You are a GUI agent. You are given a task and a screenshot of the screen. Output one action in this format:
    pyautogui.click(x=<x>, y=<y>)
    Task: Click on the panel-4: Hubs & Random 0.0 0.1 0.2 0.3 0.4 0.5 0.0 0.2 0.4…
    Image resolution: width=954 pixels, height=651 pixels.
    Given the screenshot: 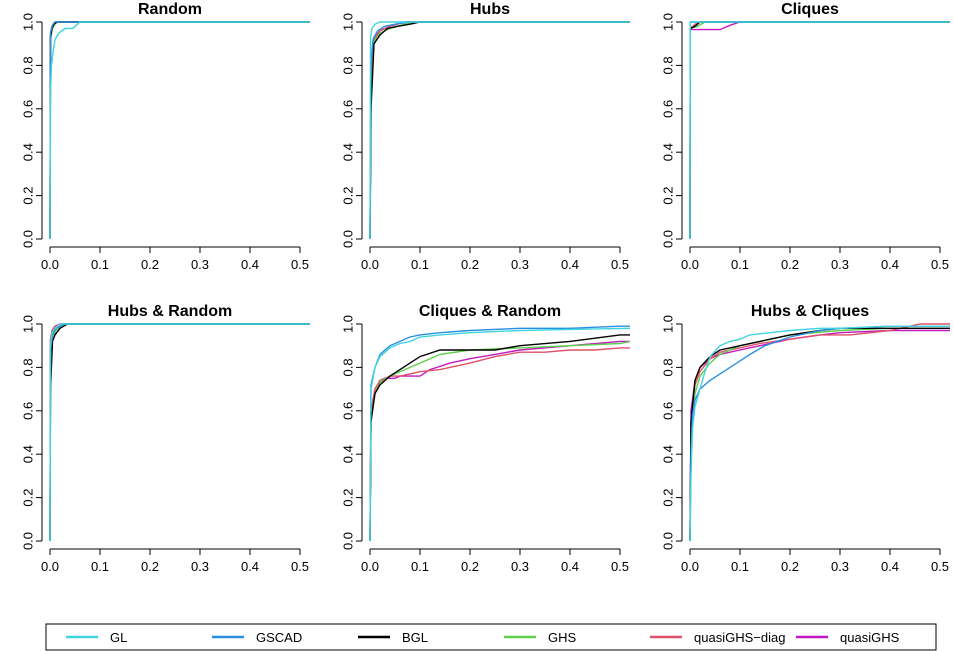 What is the action you would take?
    pyautogui.click(x=165, y=438)
    